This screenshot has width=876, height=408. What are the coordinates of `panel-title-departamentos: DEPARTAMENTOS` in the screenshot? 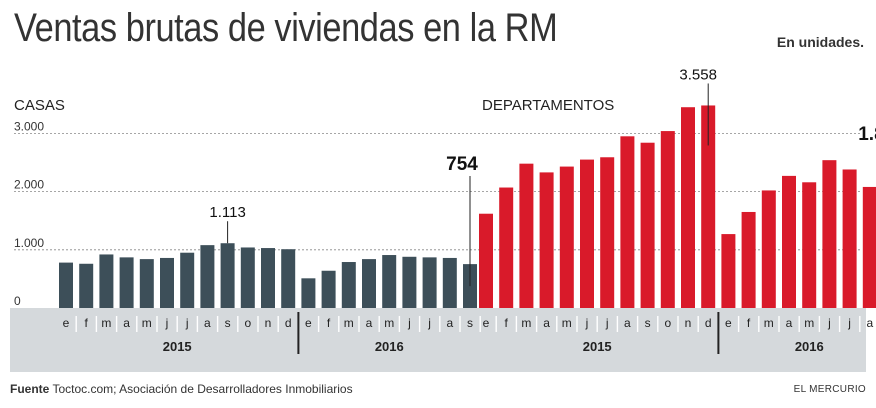 It's located at (548, 105).